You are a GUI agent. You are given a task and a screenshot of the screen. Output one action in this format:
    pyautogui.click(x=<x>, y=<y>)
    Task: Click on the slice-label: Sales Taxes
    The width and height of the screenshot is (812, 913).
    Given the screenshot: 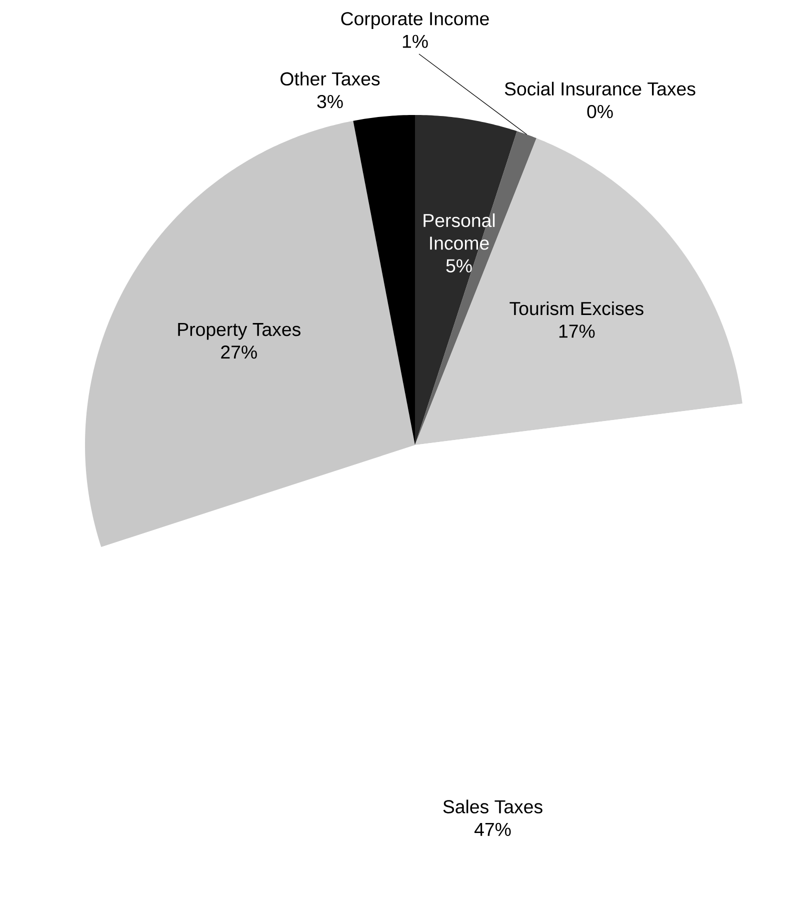 What is the action you would take?
    pyautogui.click(x=492, y=807)
    